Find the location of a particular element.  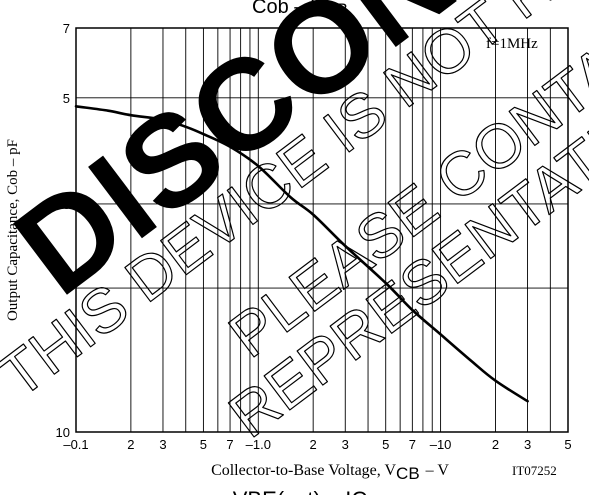

x-axis-label: Collector-to-Base Voltage, VCB – V is located at coordinates (330, 472).